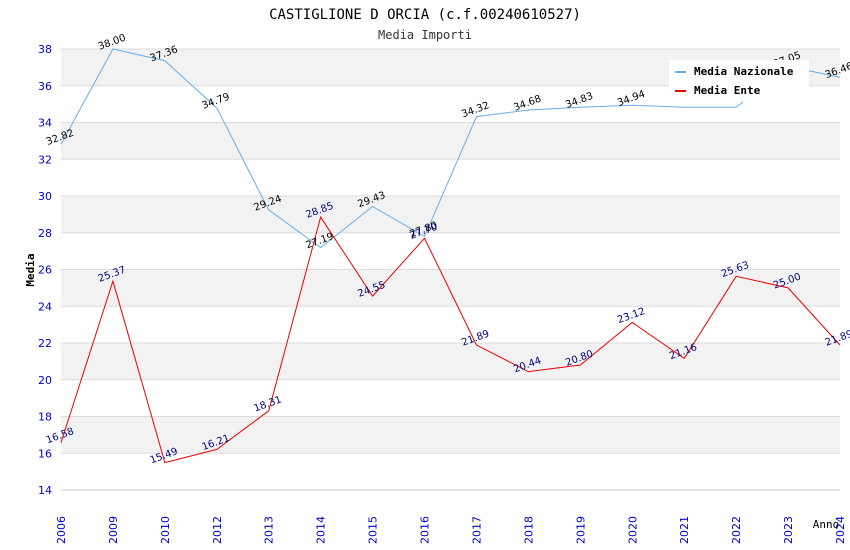  Describe the element at coordinates (113, 530) in the screenshot. I see `x-tick-label: 2009` at that location.